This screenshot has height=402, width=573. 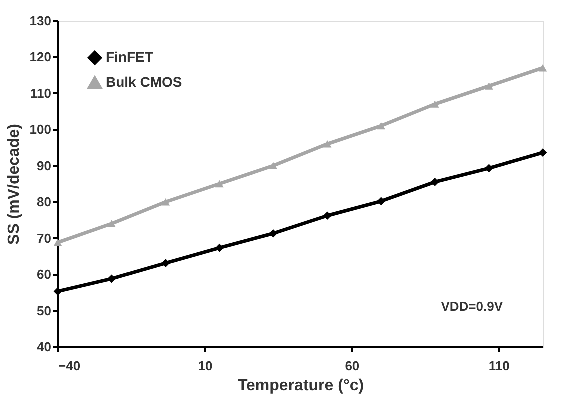 What do you see at coordinates (14, 184) in the screenshot?
I see `y-axis-title: SS (mV/decade)` at bounding box center [14, 184].